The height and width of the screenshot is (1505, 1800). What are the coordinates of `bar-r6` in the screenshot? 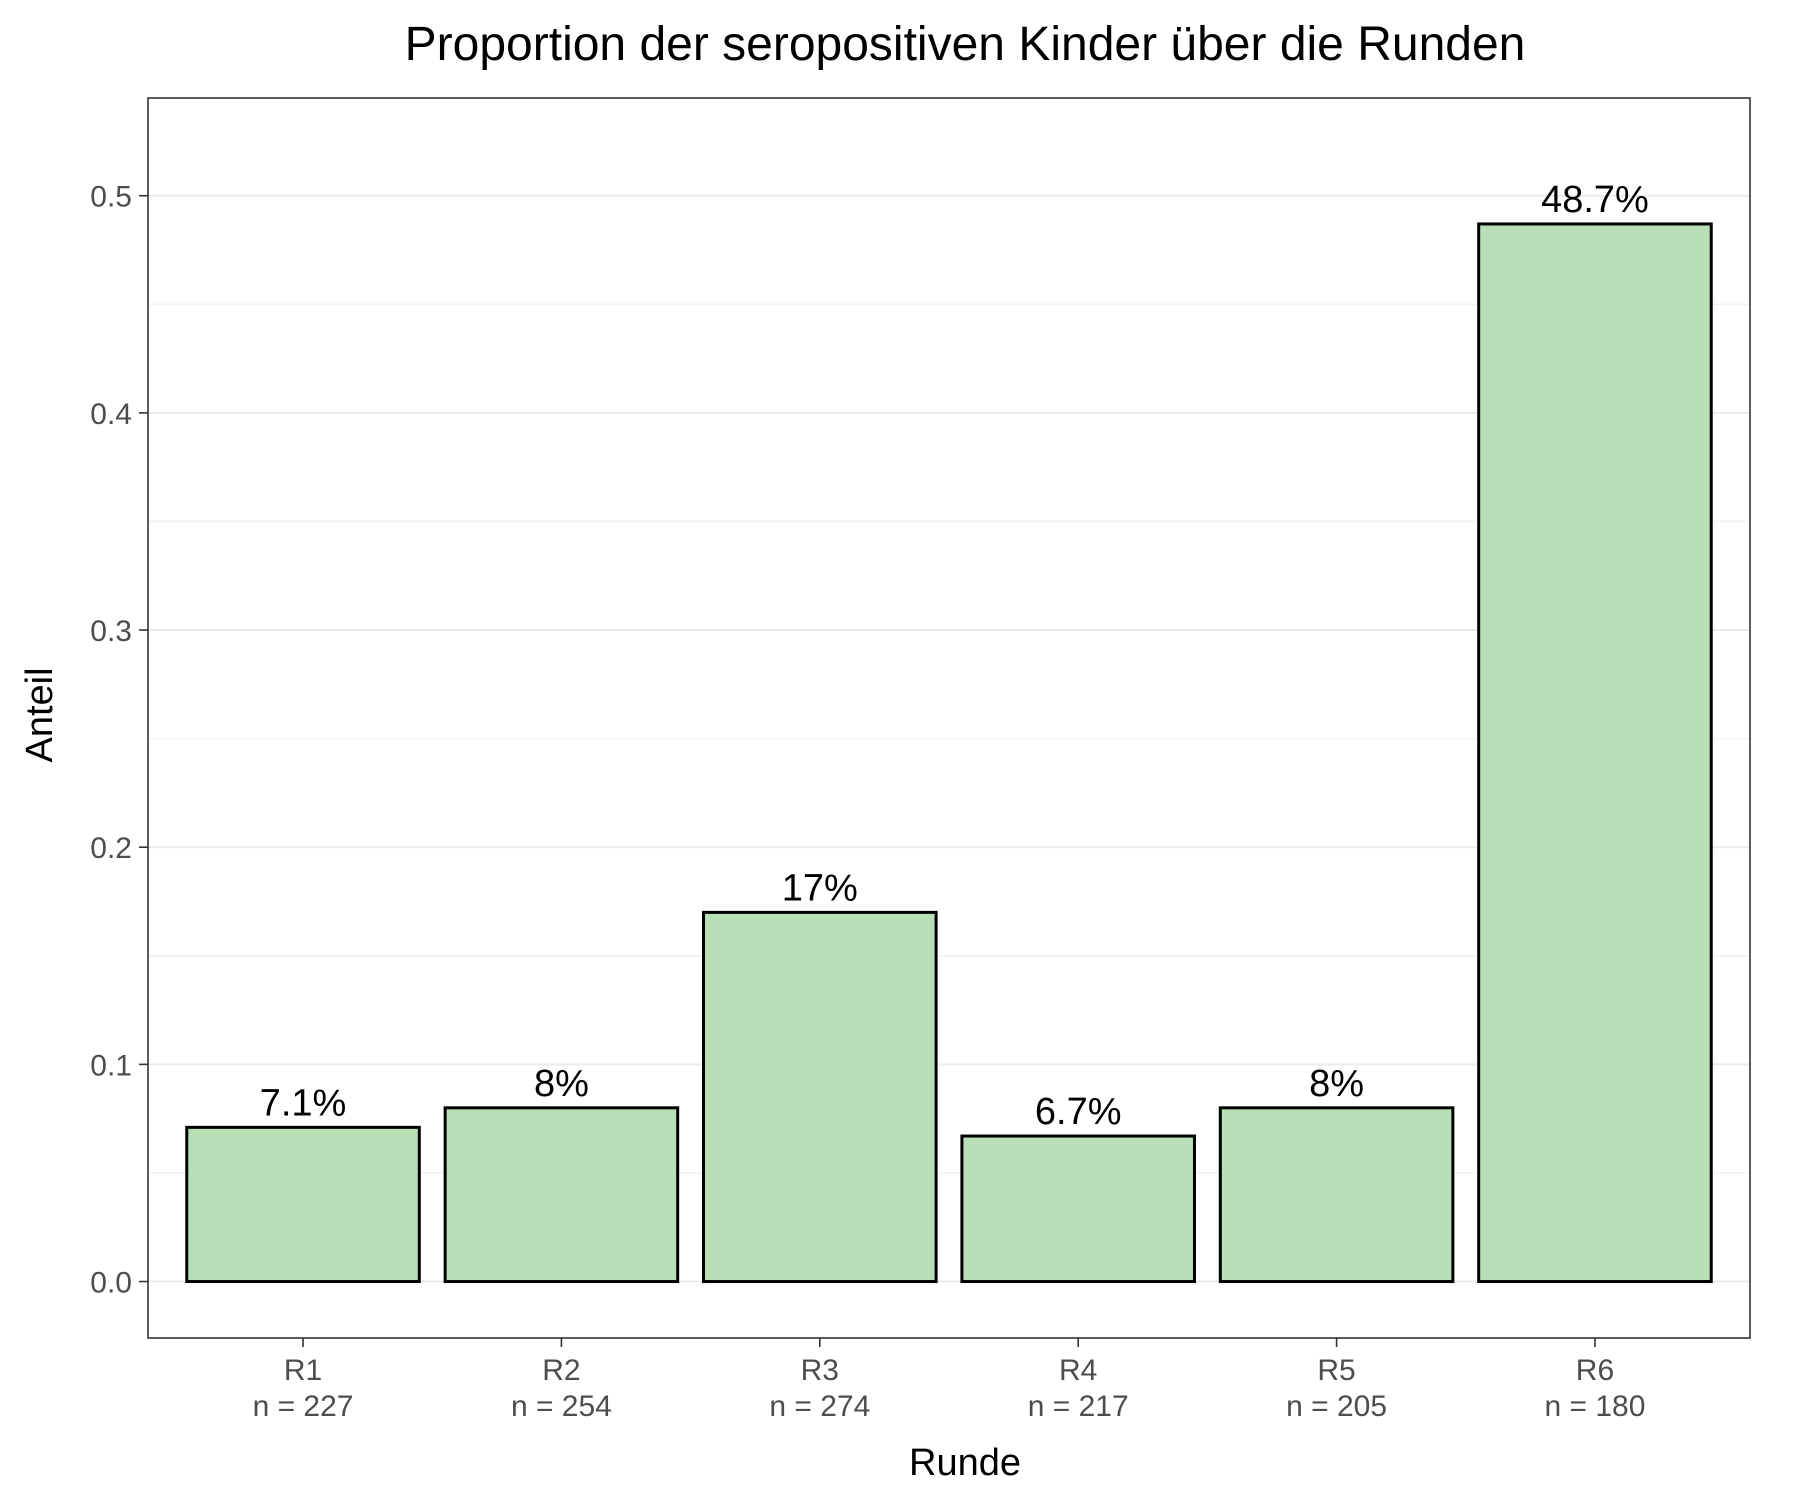 It's located at (1595, 753).